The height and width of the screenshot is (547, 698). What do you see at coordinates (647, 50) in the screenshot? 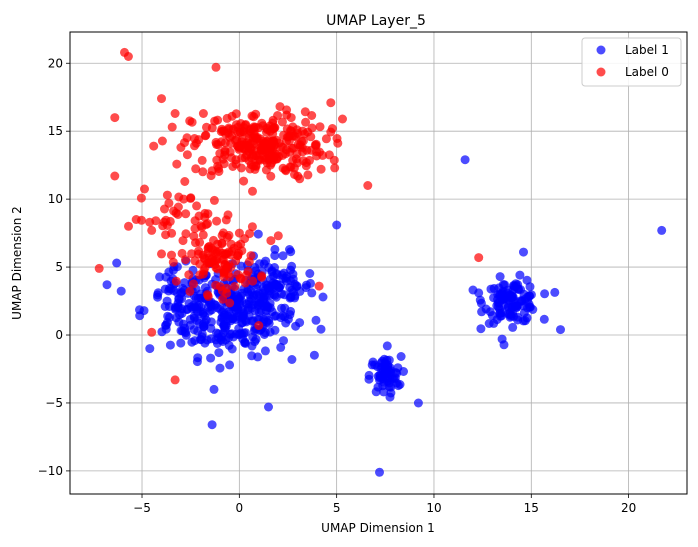
I see `legend-label-1: Label 1` at bounding box center [647, 50].